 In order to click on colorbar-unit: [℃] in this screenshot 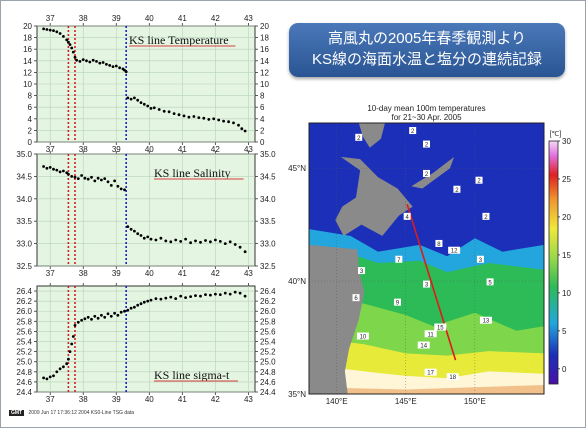, I will do `click(556, 134)`.